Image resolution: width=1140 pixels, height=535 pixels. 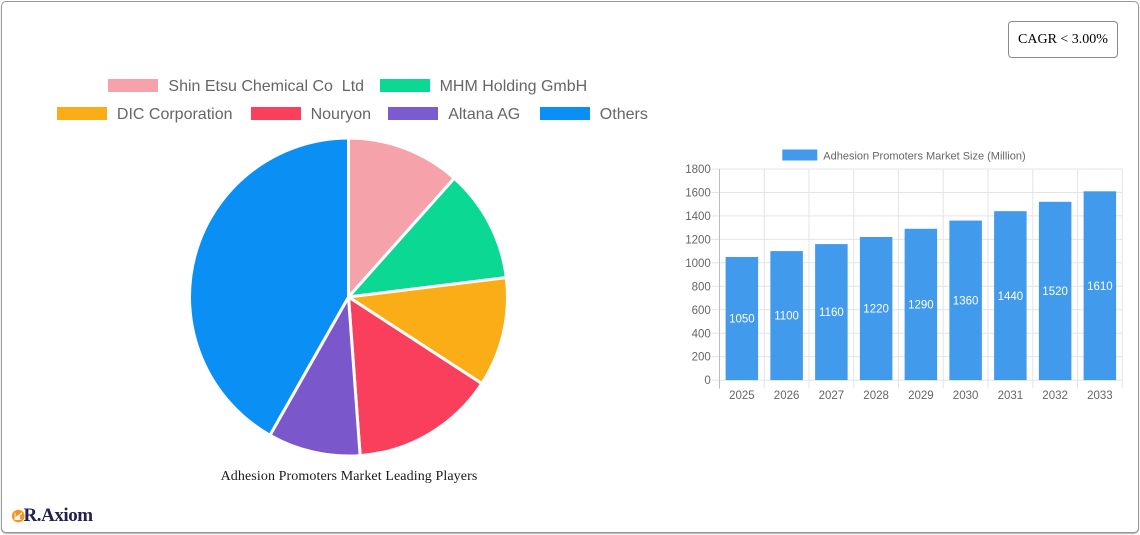 I want to click on svg-text: 2029, so click(x=921, y=396).